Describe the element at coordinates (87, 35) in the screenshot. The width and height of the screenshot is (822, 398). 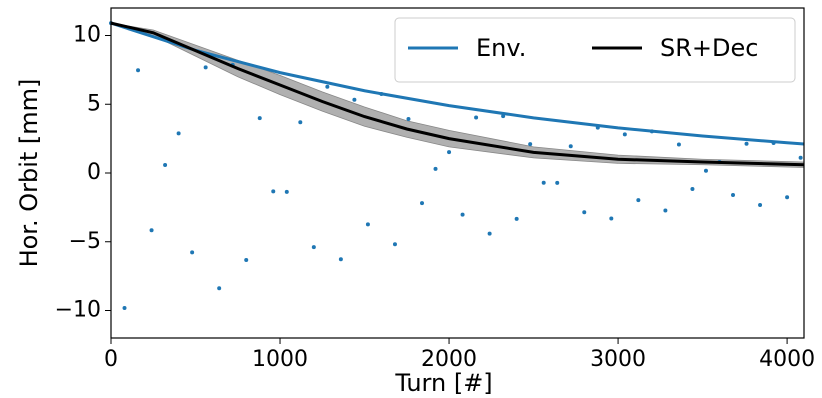
I see `y-tick-label: 10` at that location.